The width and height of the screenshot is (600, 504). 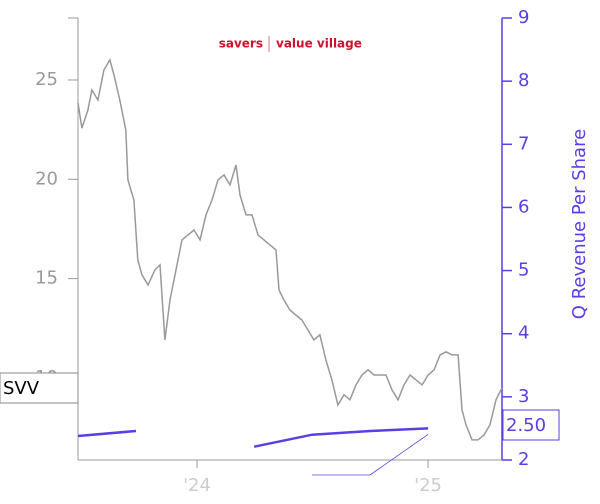 What do you see at coordinates (46, 79) in the screenshot?
I see `y-tick-label: 25` at bounding box center [46, 79].